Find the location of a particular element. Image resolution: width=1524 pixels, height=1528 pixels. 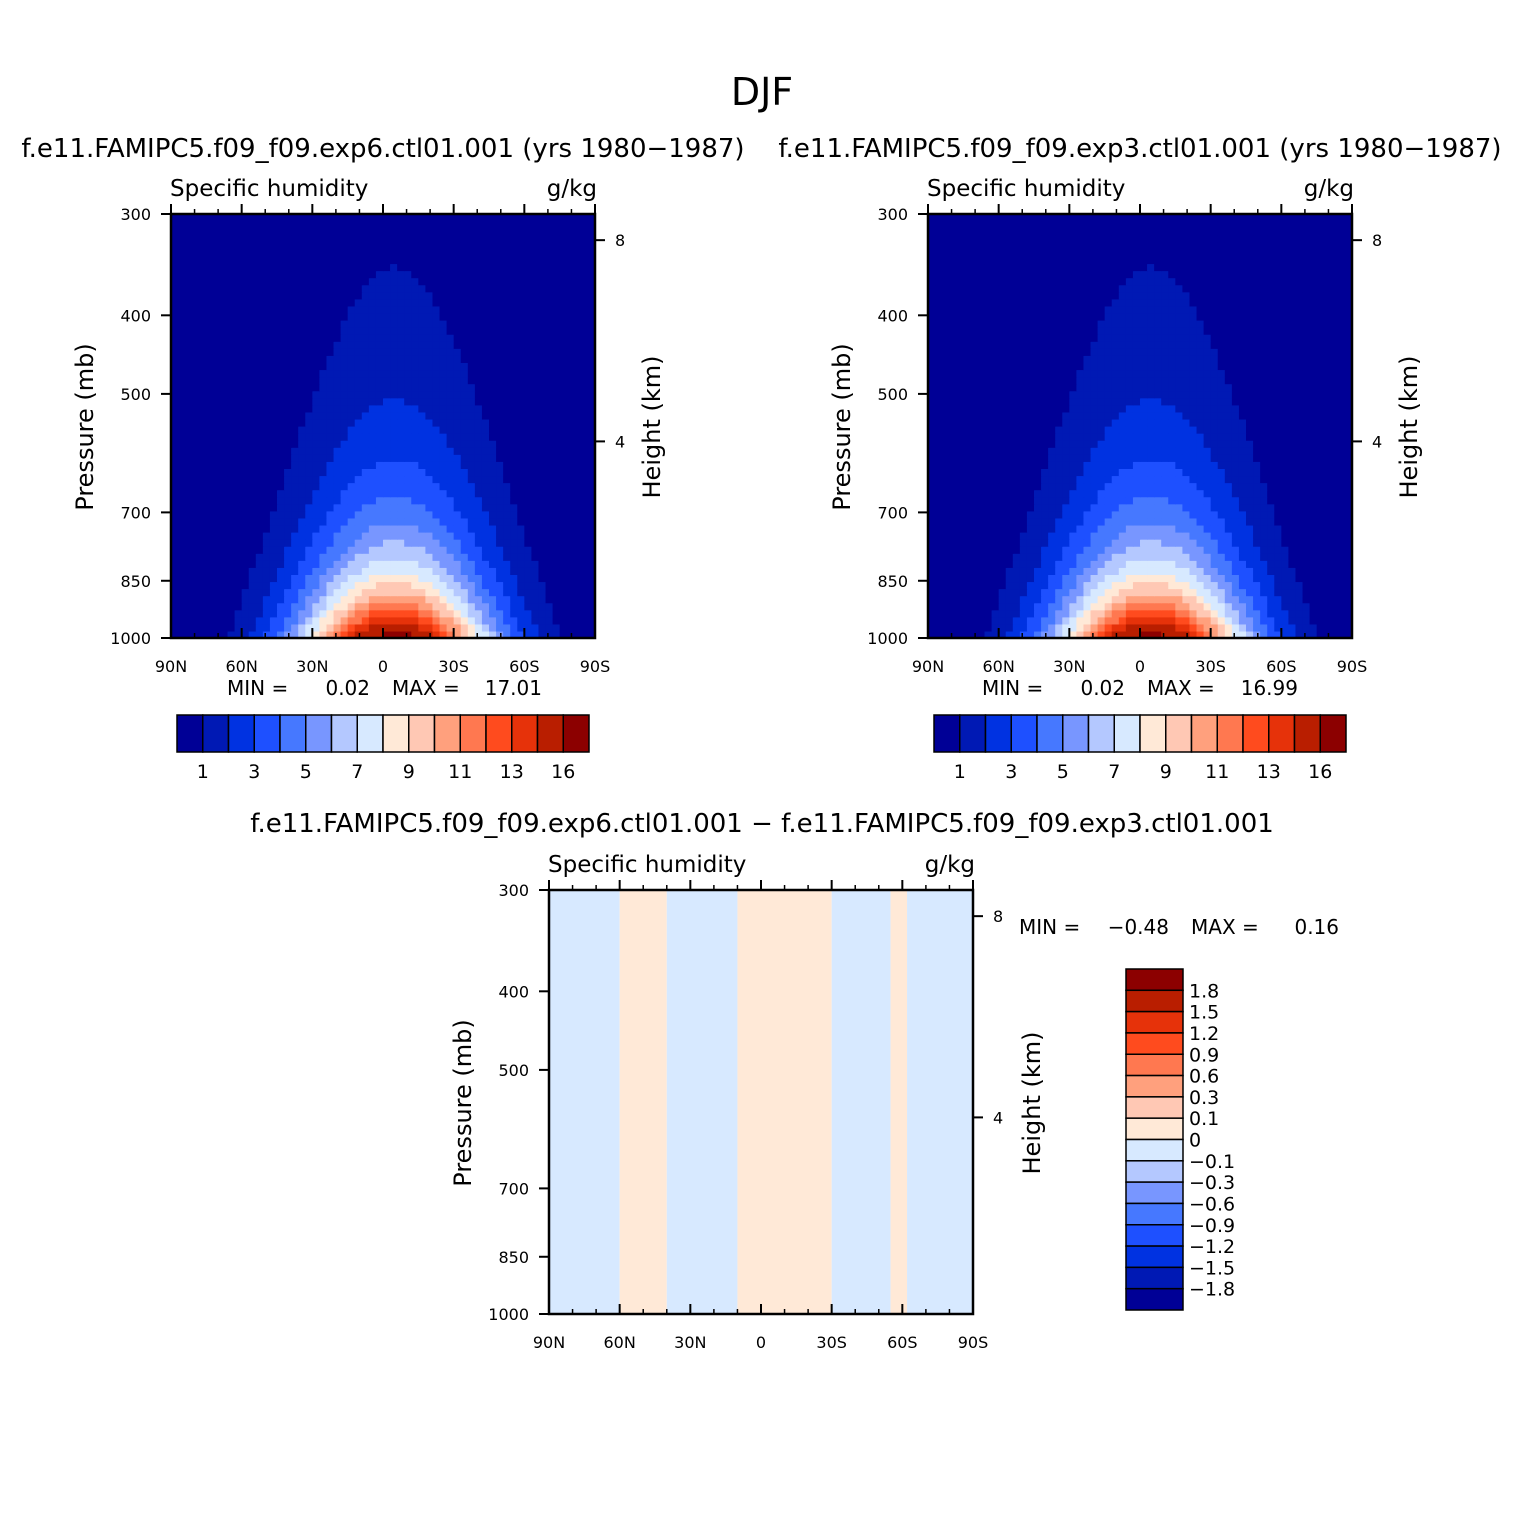

panel-exp6-ytick-right-label: 4 is located at coordinates (620, 441).